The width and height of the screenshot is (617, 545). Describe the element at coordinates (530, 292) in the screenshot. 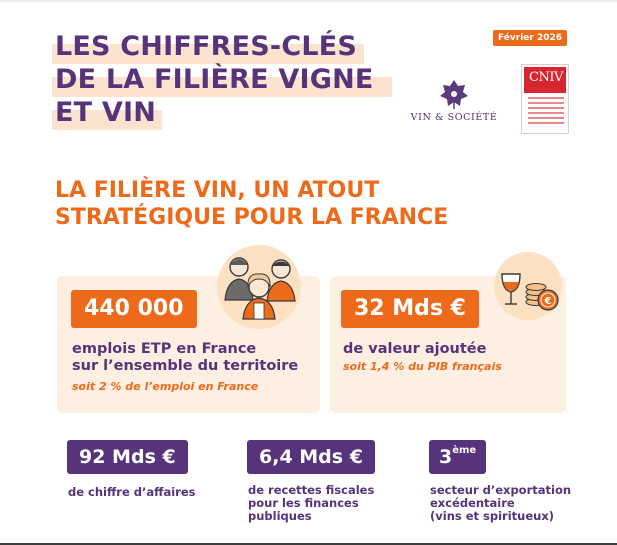

I see `wine-coins-icon: €` at that location.